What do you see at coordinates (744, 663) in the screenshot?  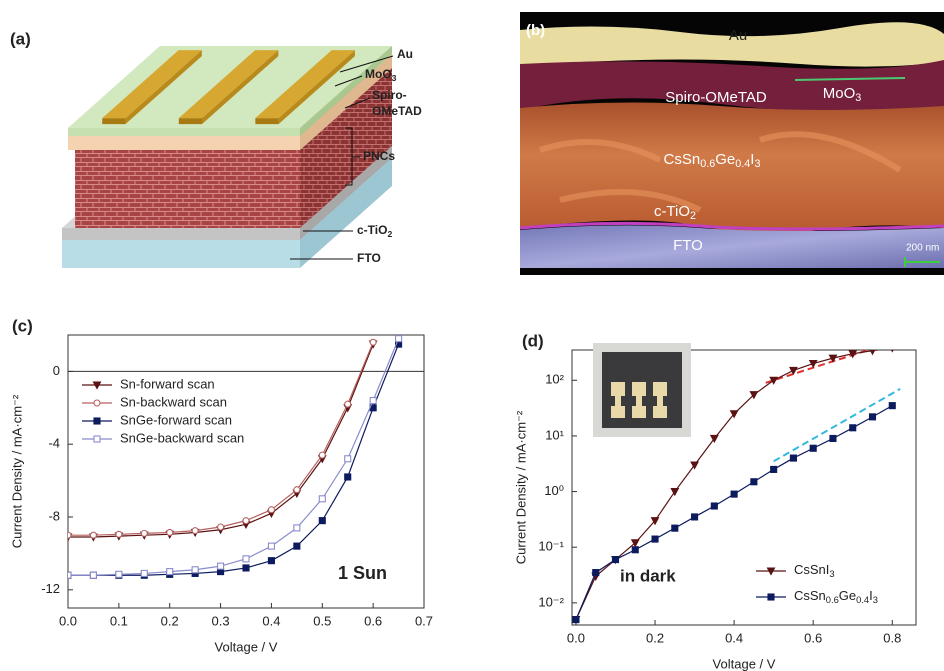 I see `x-axis-title: Voltage / V` at bounding box center [744, 663].